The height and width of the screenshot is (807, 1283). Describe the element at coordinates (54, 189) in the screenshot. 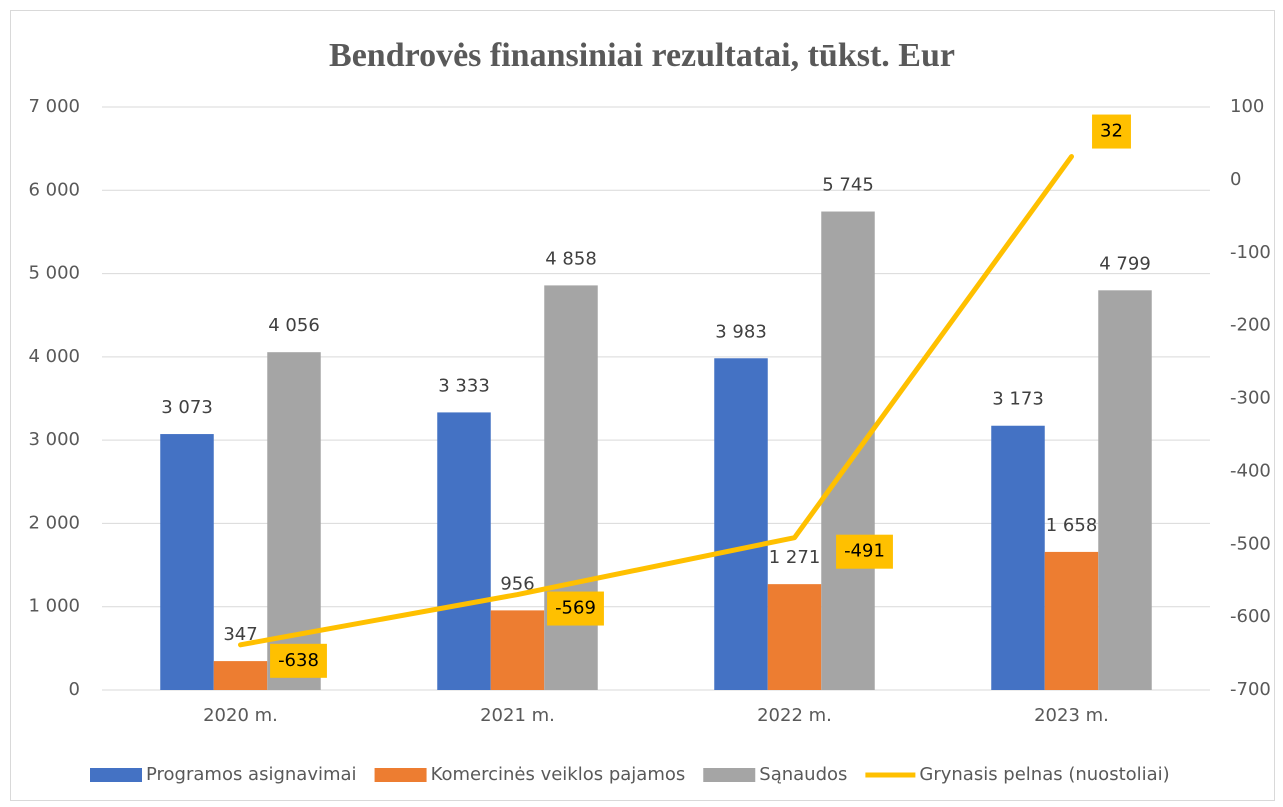

I see `y-tick-label: 6 000` at that location.